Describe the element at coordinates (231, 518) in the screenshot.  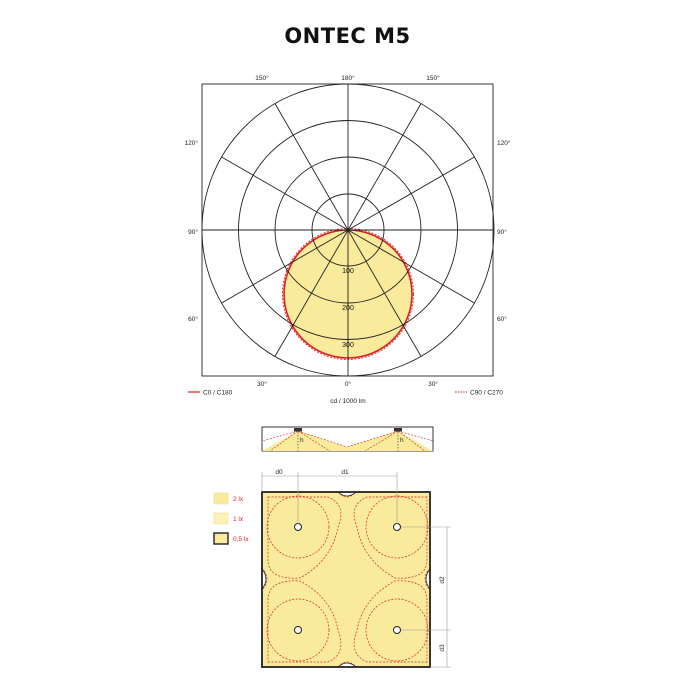
I see `isolux-legend: 2 lx 1 lx 0,5 lx` at that location.